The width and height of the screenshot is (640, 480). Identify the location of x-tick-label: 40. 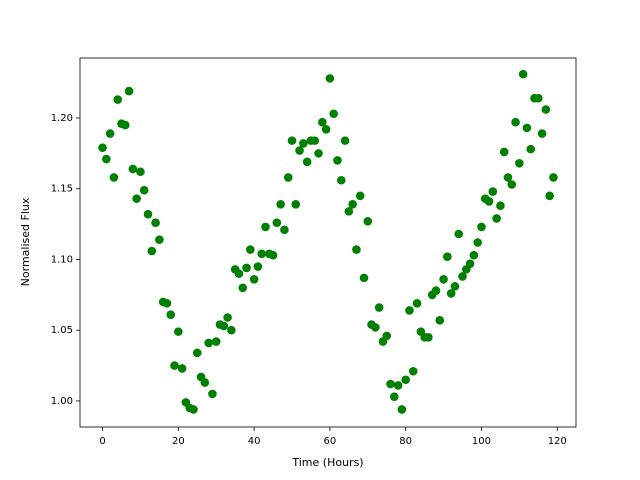
(254, 441).